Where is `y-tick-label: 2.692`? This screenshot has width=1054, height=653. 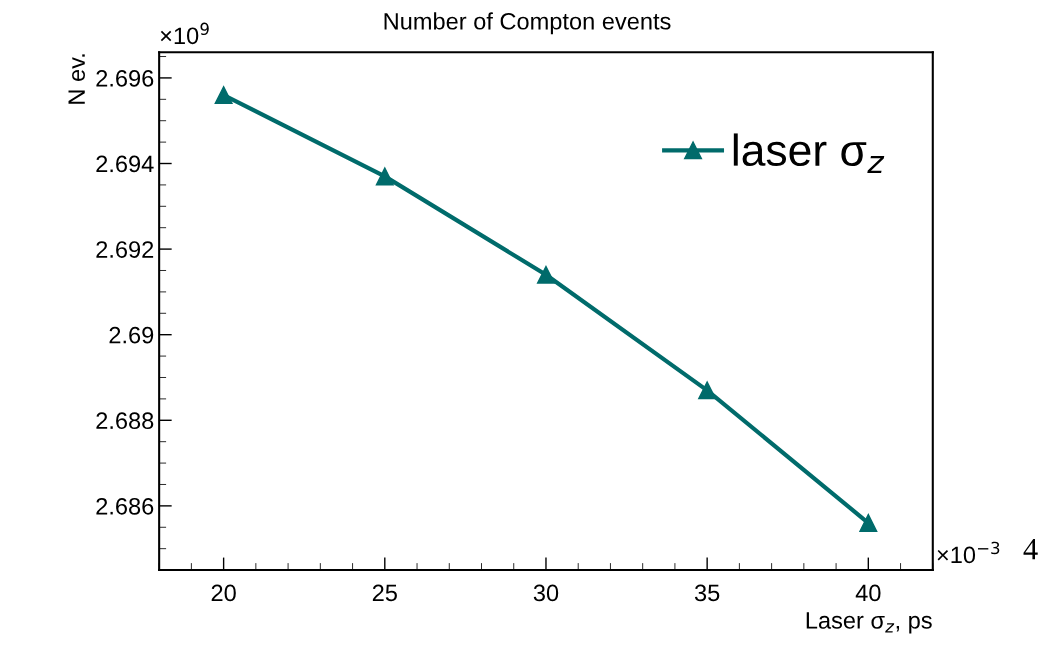 y-tick-label: 2.692 is located at coordinates (125, 249).